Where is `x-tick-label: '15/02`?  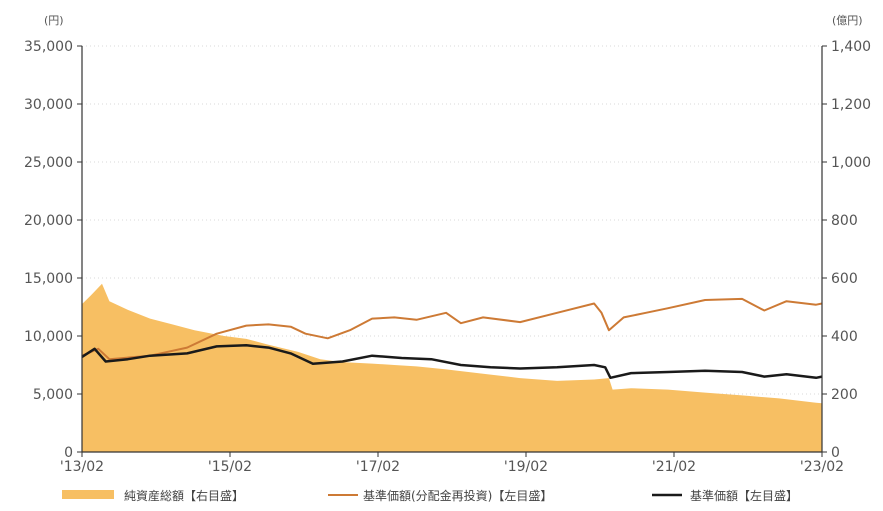
x-tick-label: '15/02 is located at coordinates (230, 467).